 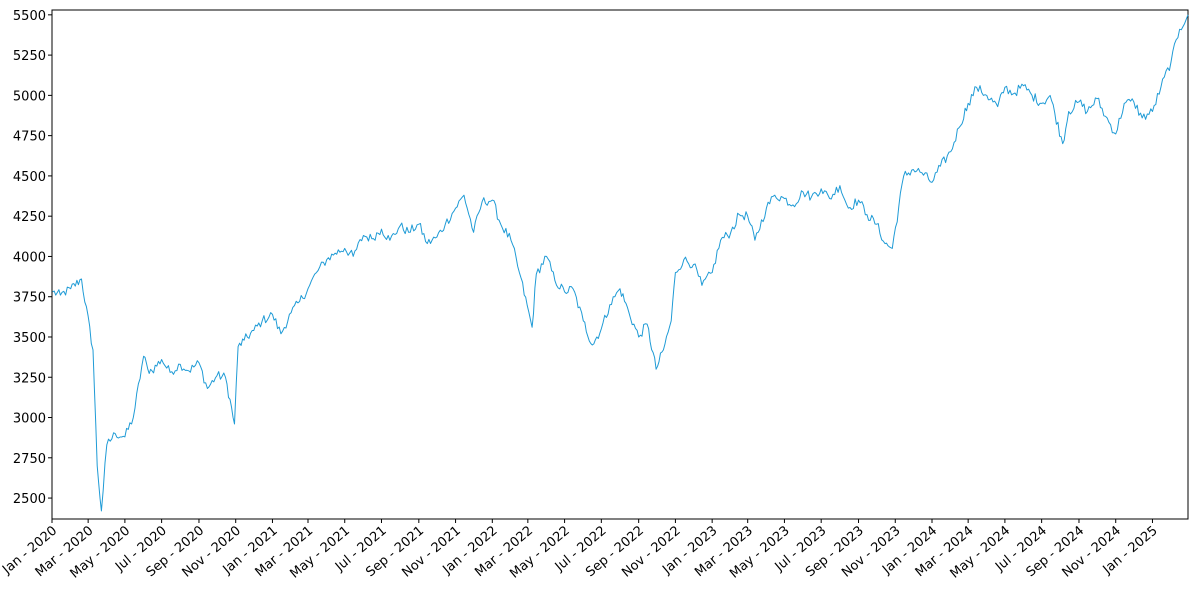 What do you see at coordinates (29, 137) in the screenshot?
I see `y-tick-label: 4750` at bounding box center [29, 137].